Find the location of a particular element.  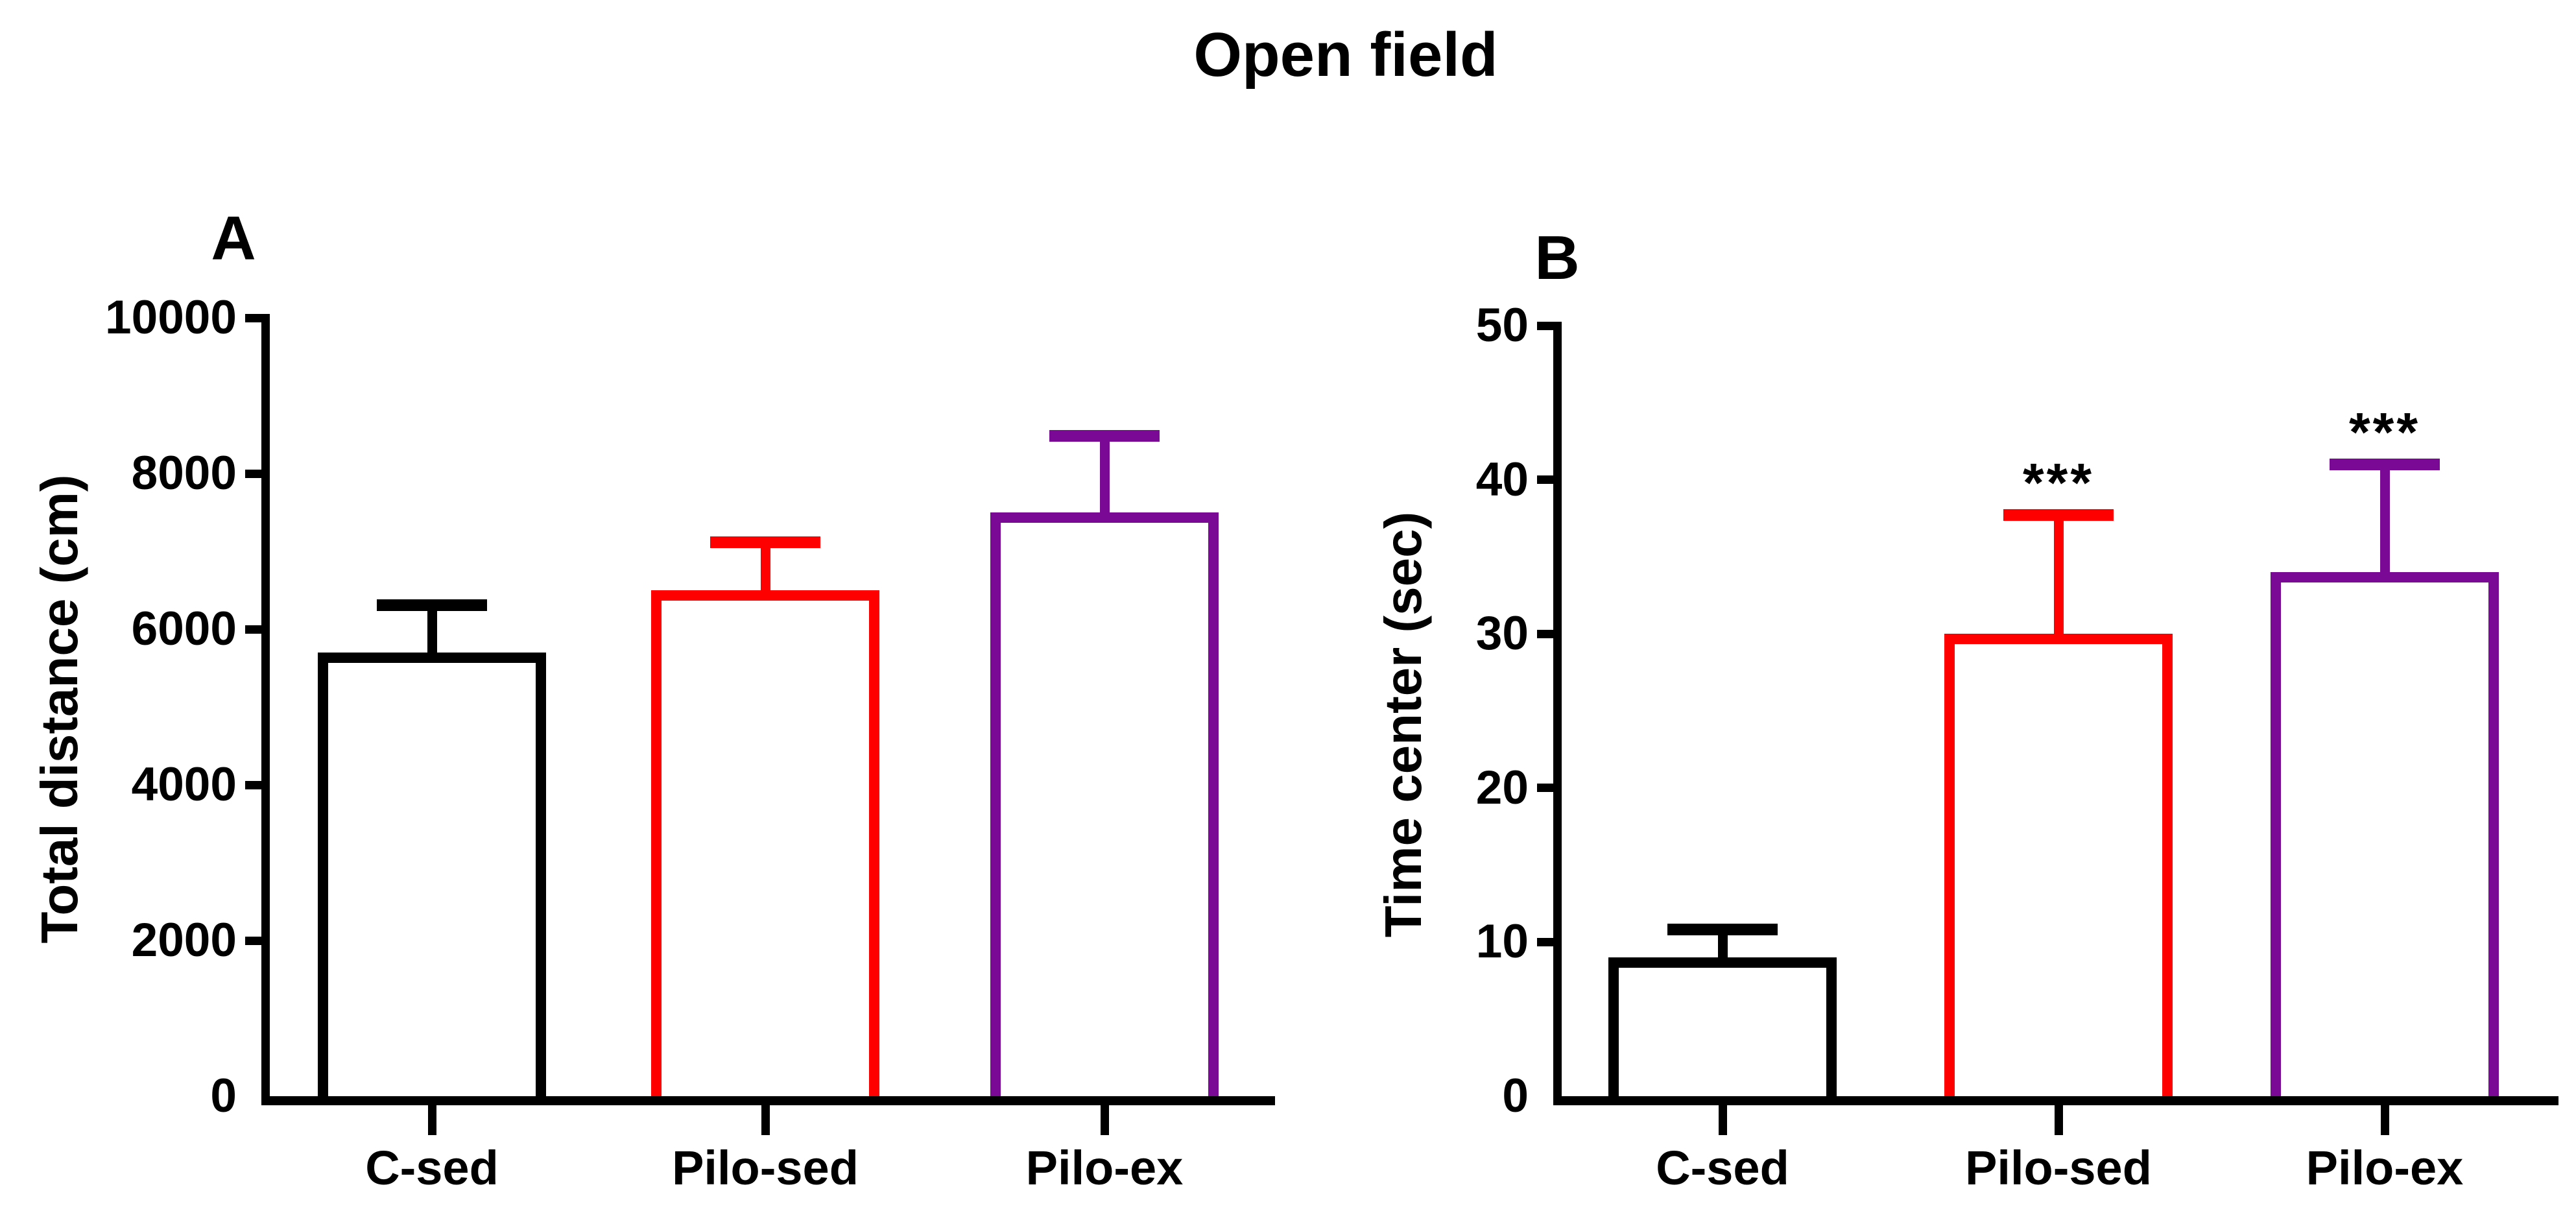

y-tick-label: 40 is located at coordinates (1502, 480).